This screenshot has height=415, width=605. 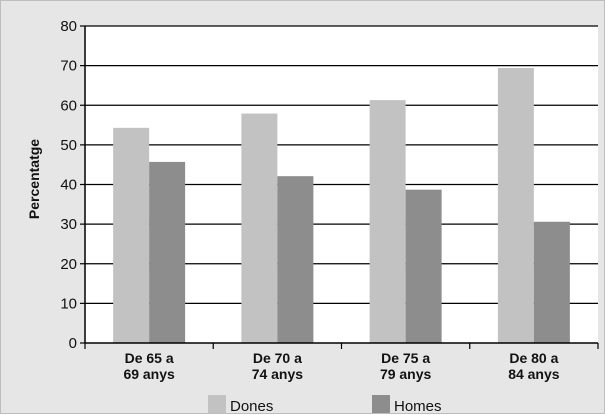 What do you see at coordinates (68, 26) in the screenshot?
I see `y-tick-label: 80` at bounding box center [68, 26].